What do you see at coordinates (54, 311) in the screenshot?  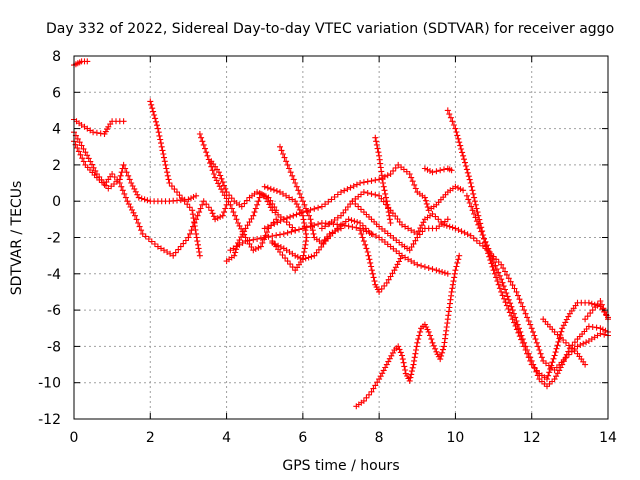 I see `y-tick-label: -6` at bounding box center [54, 311].